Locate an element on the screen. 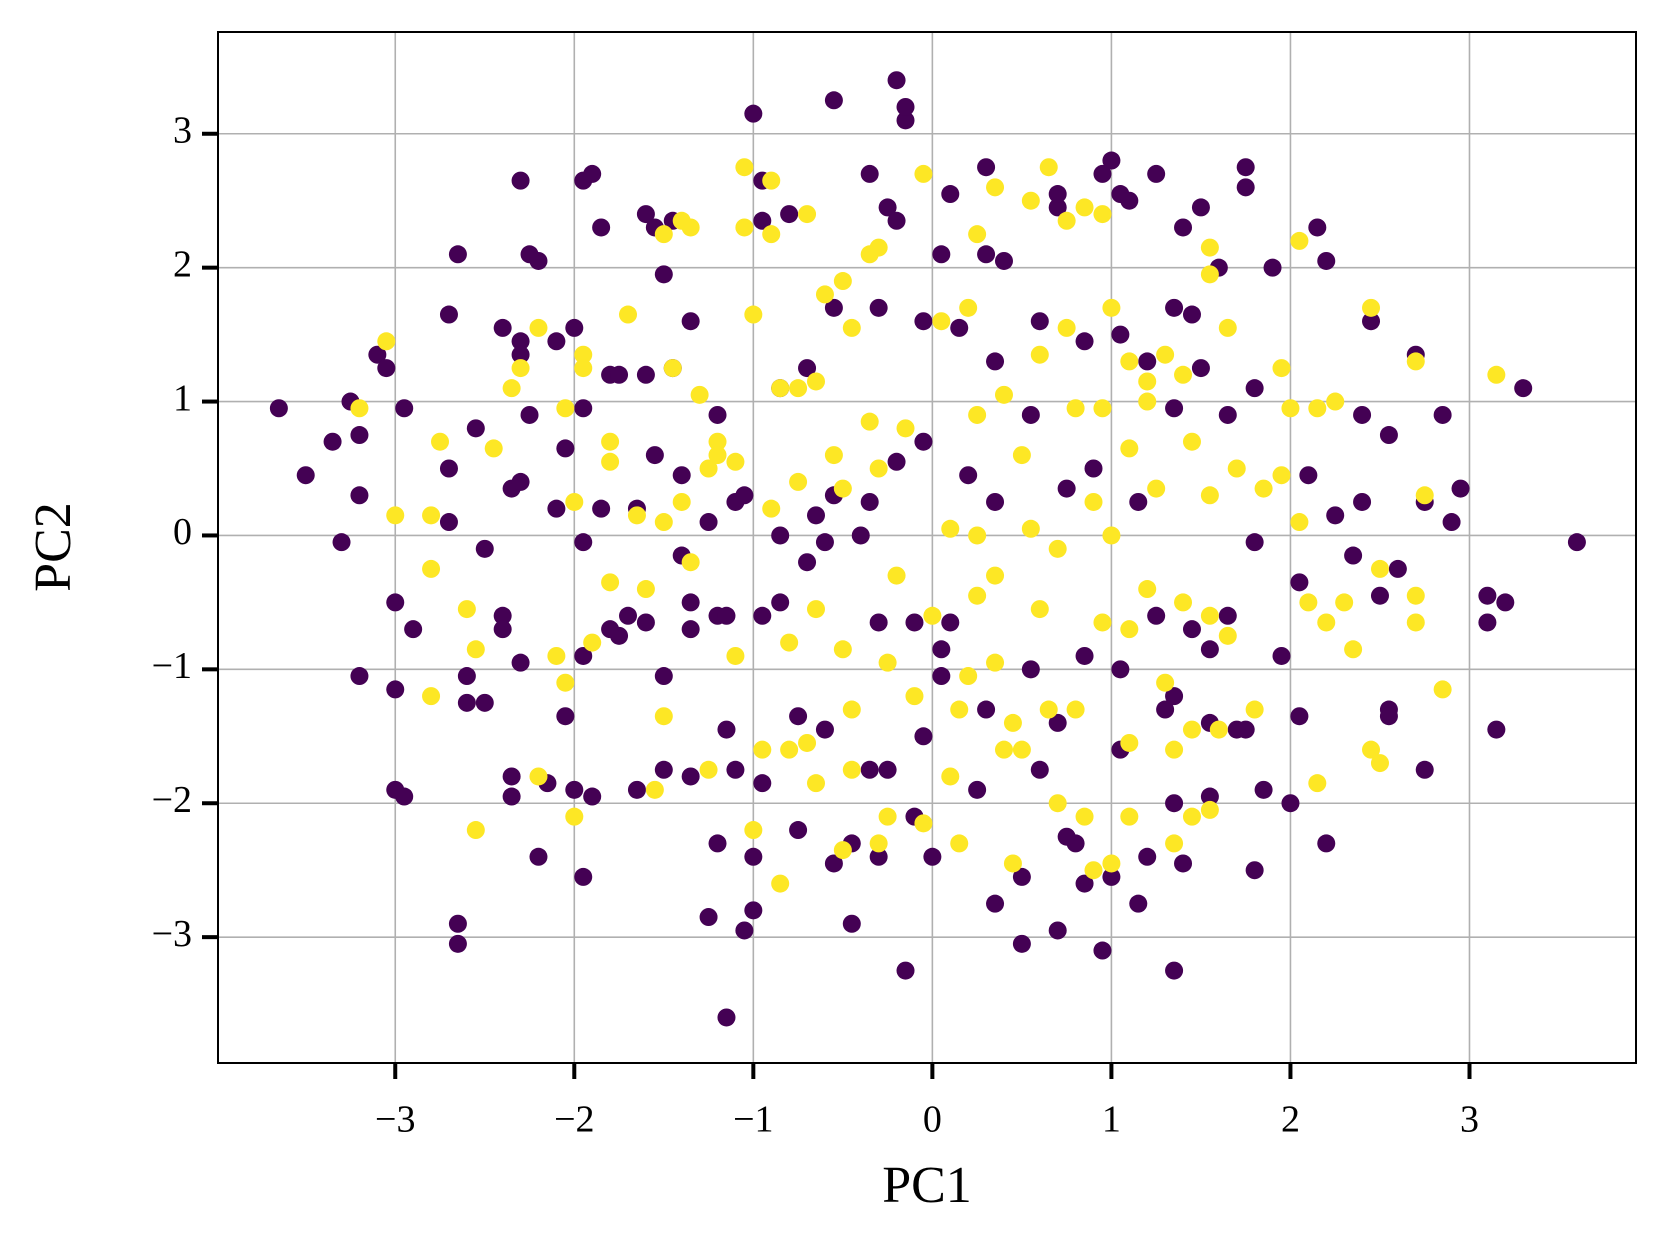  y-tick-label: −1 is located at coordinates (172, 666).